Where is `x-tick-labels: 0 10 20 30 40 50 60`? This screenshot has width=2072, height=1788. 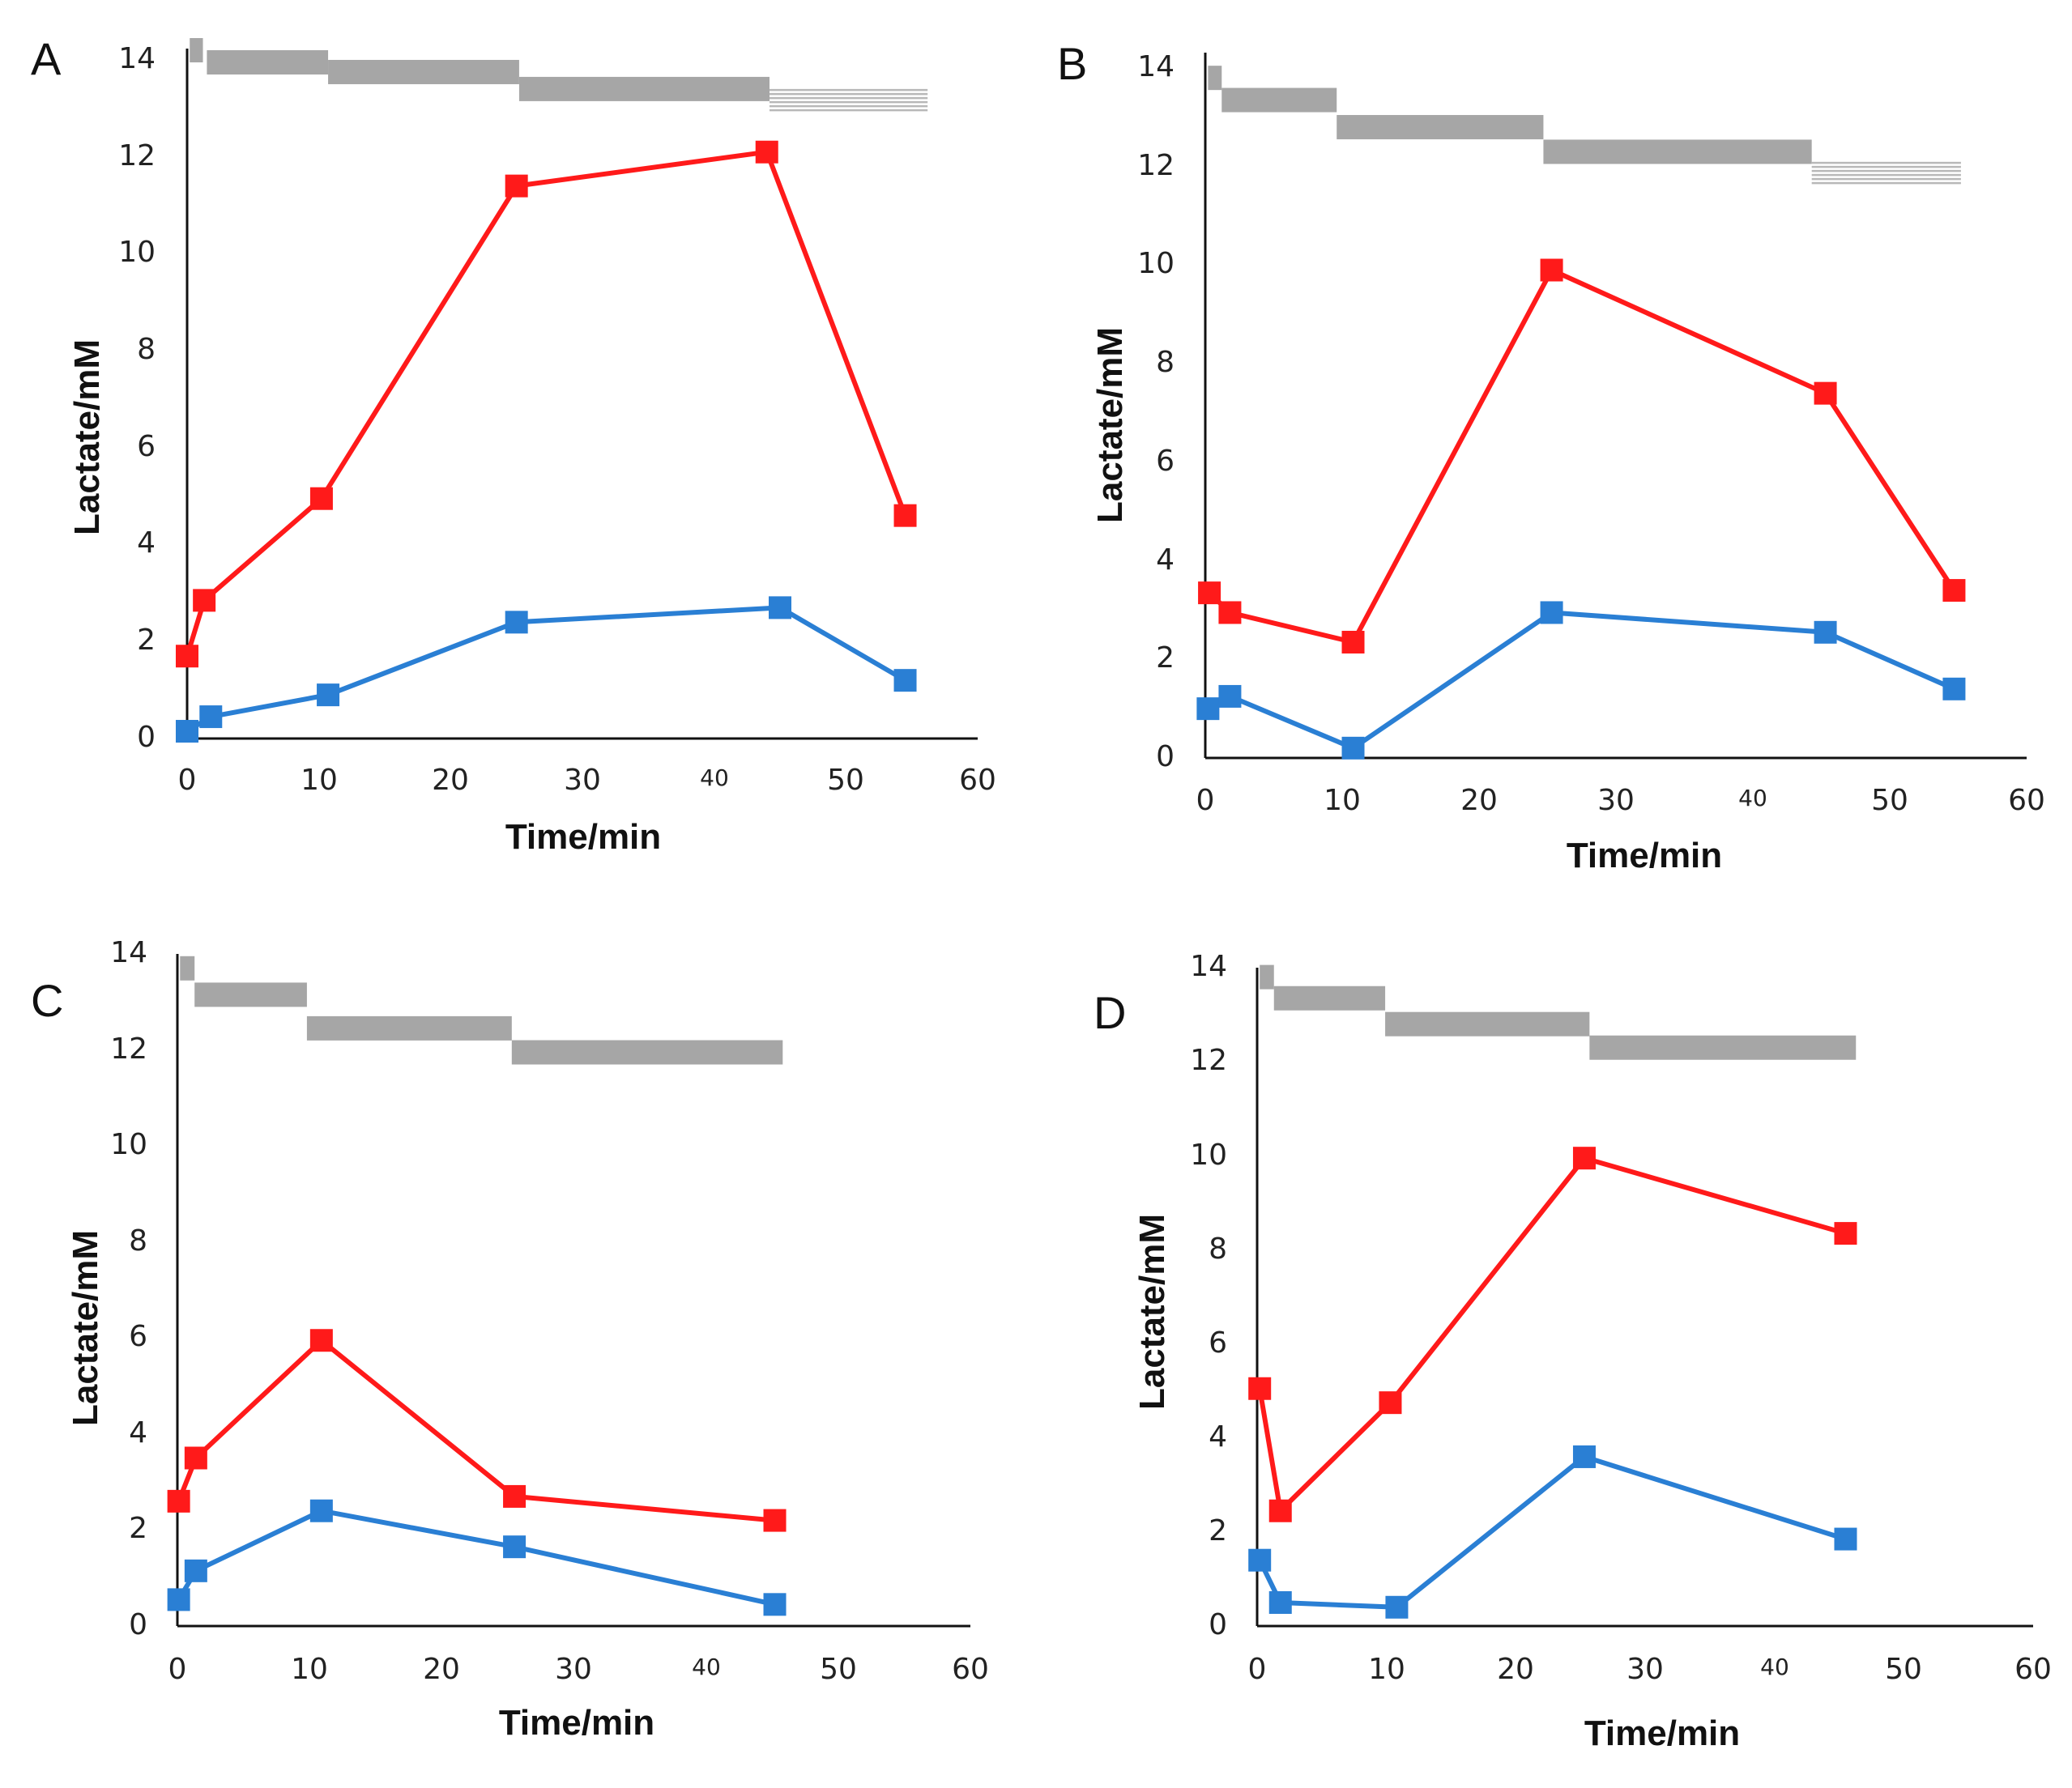
x-tick-labels: 0 10 20 30 40 50 60 is located at coordinates (579, 1669).